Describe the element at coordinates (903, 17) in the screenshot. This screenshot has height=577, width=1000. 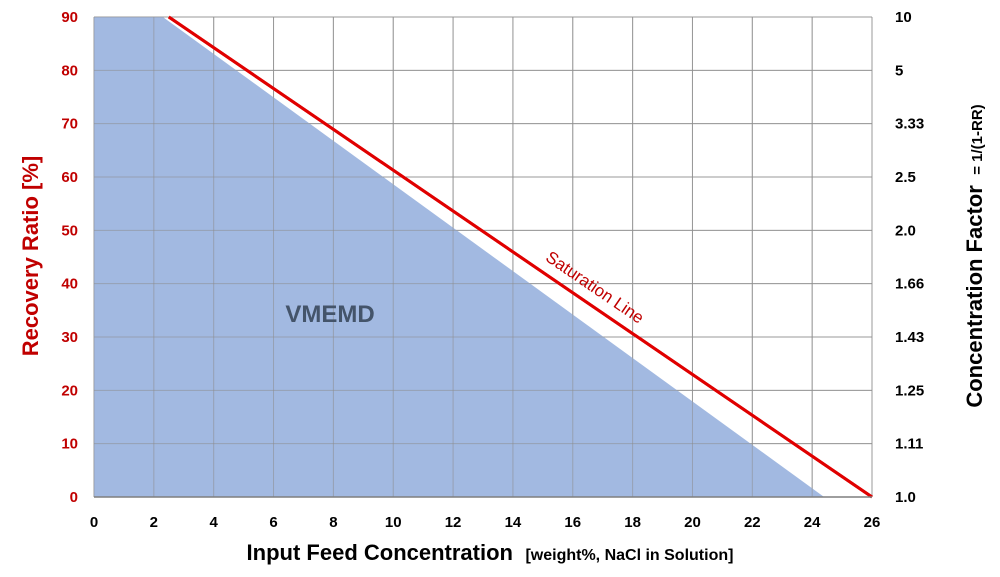
I see `y2-tick-label-90: 10` at that location.